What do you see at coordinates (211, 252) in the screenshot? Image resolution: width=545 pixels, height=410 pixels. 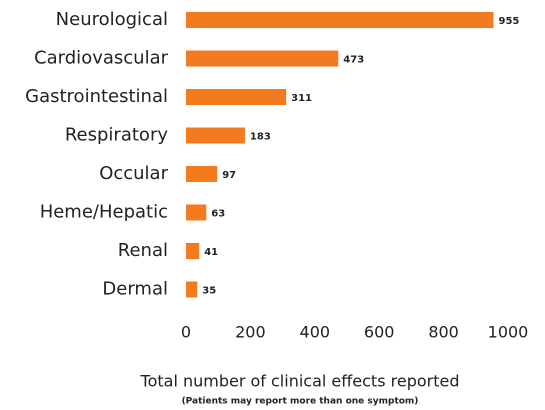 I see `value-label: 41` at bounding box center [211, 252].